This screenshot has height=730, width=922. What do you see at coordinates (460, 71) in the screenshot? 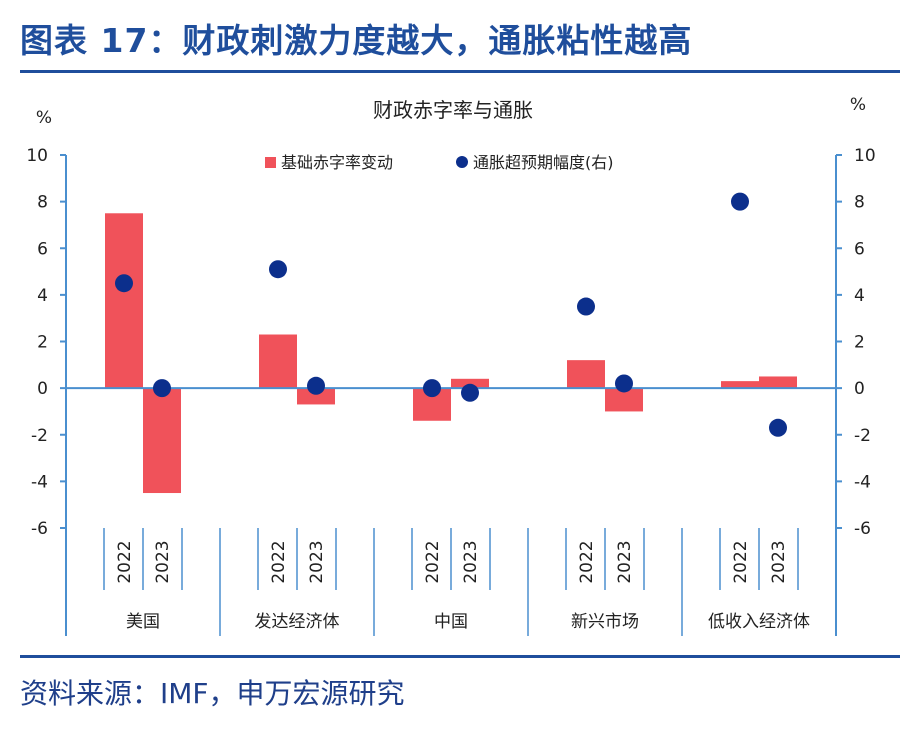
I see `title-rule` at bounding box center [460, 71].